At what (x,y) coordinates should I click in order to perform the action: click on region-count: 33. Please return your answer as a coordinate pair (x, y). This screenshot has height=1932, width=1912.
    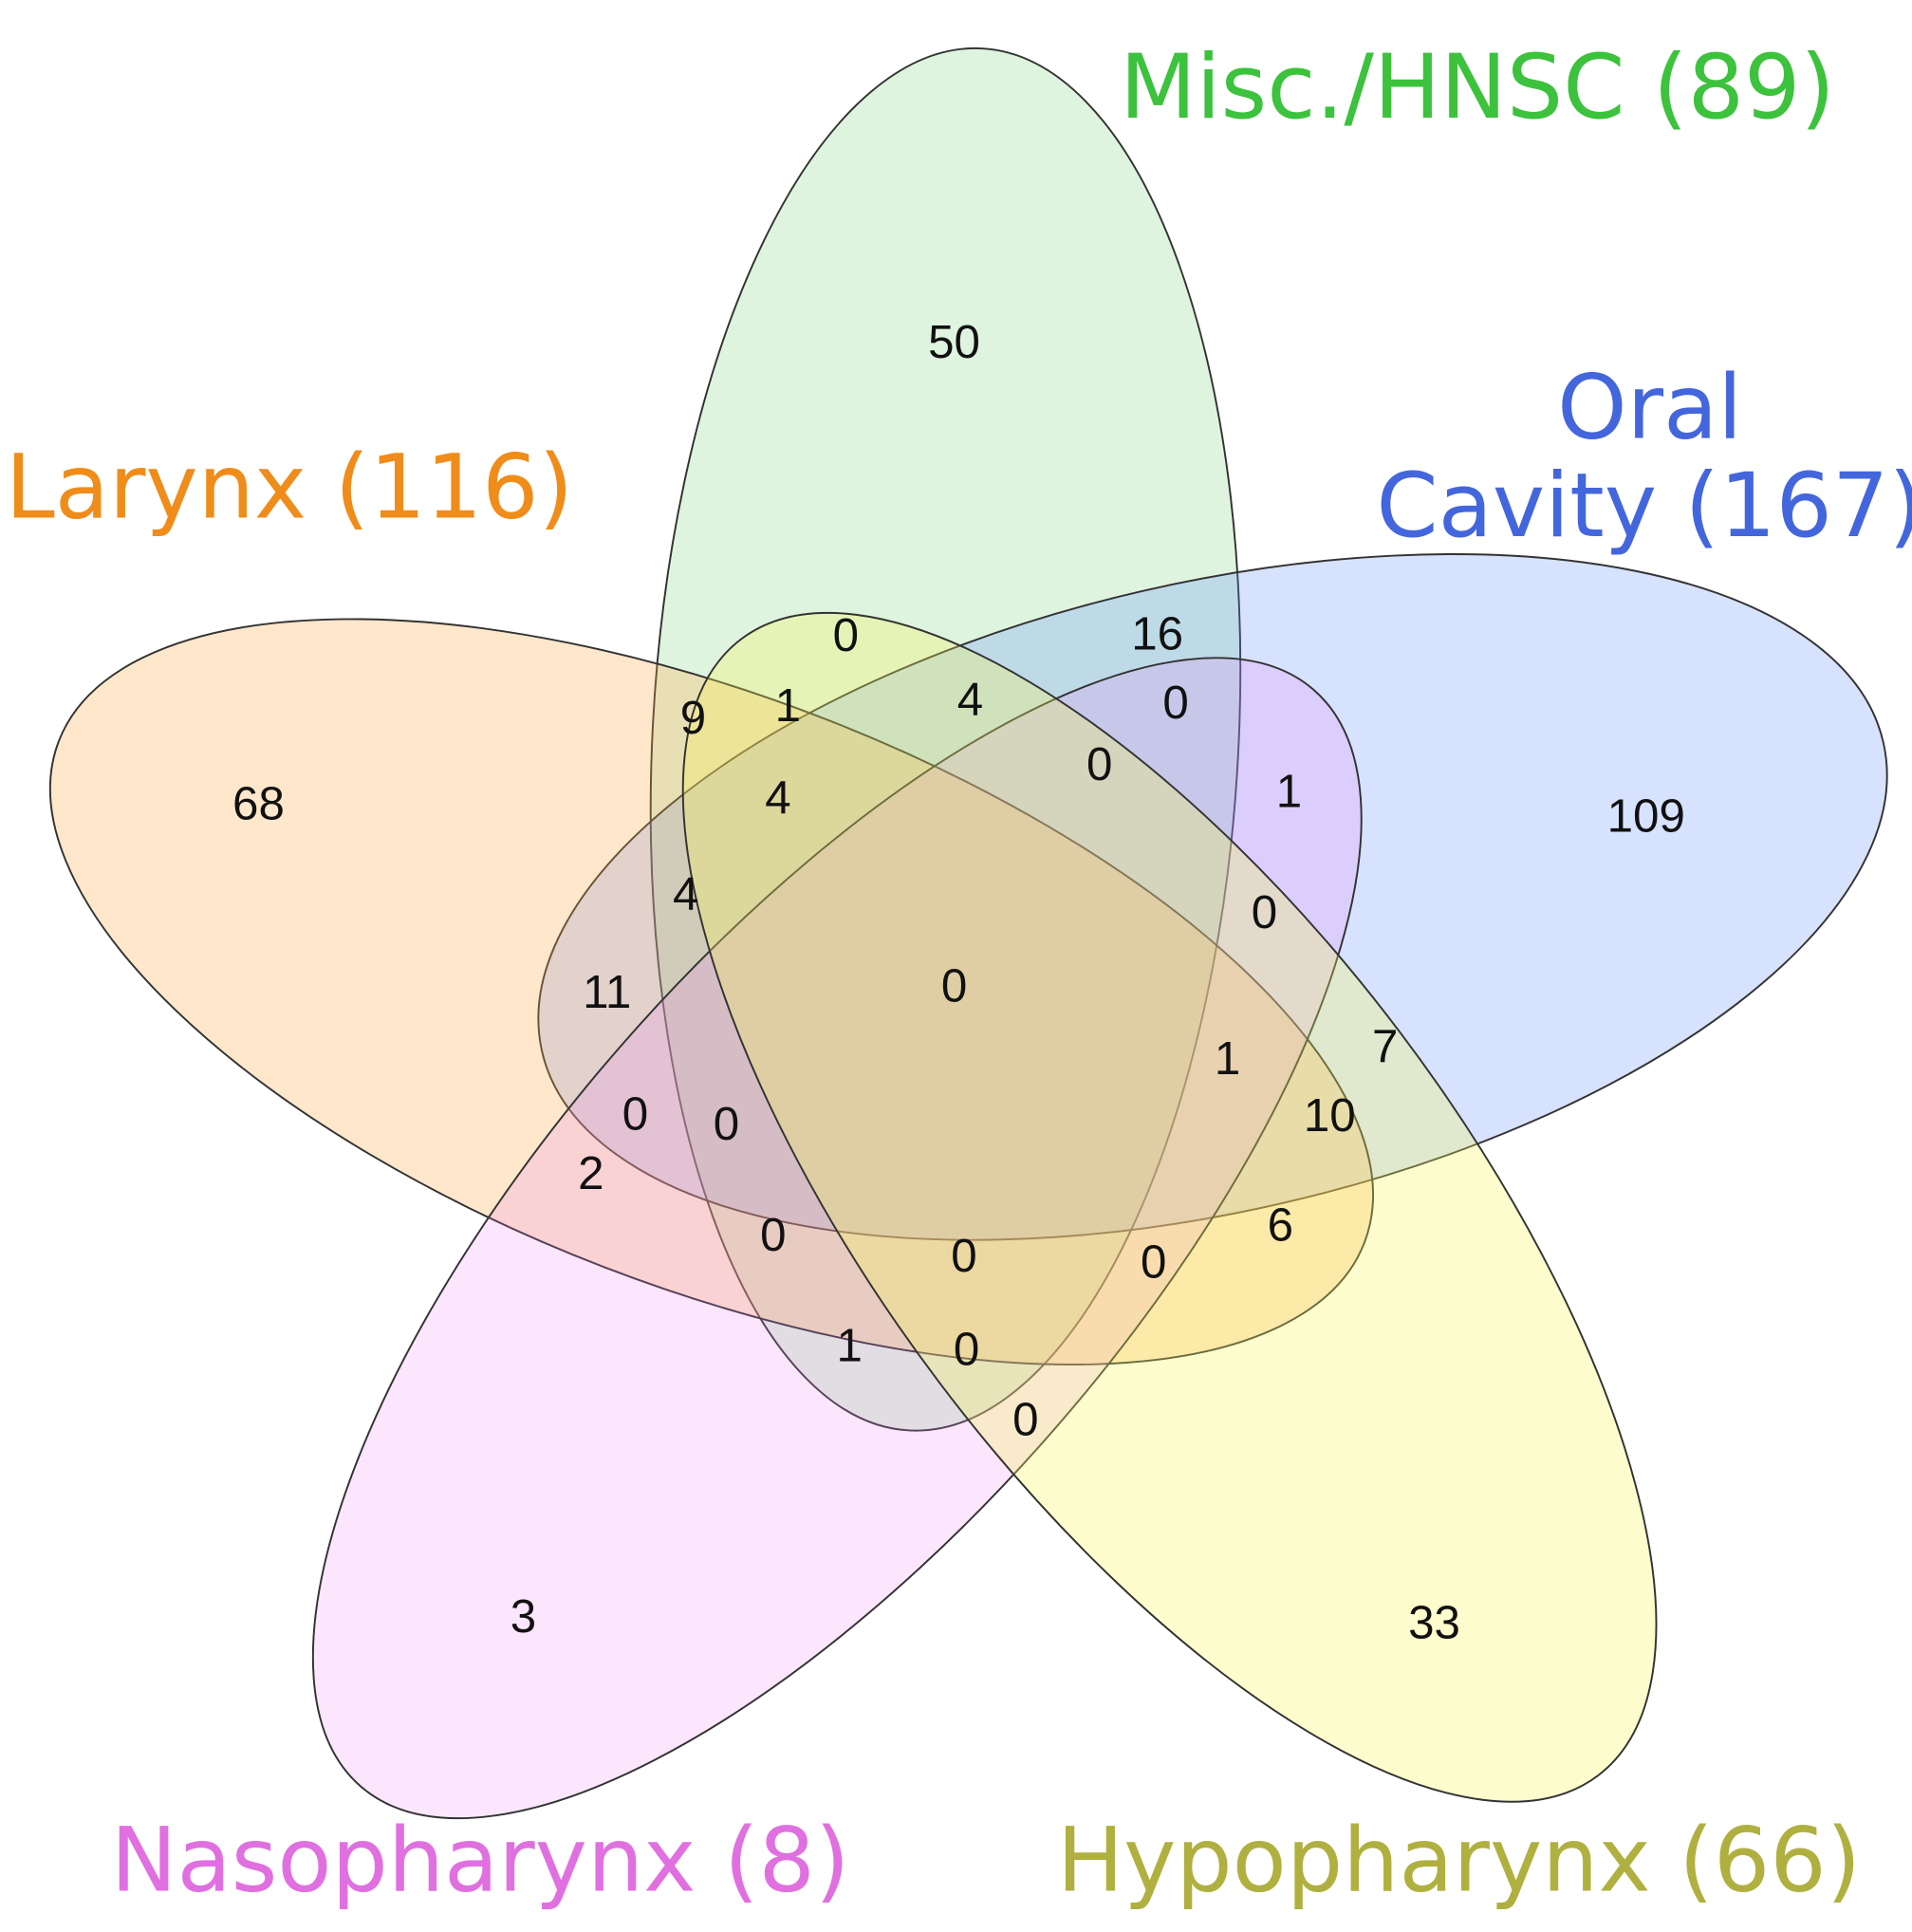
    Looking at the image, I should click on (1434, 1622).